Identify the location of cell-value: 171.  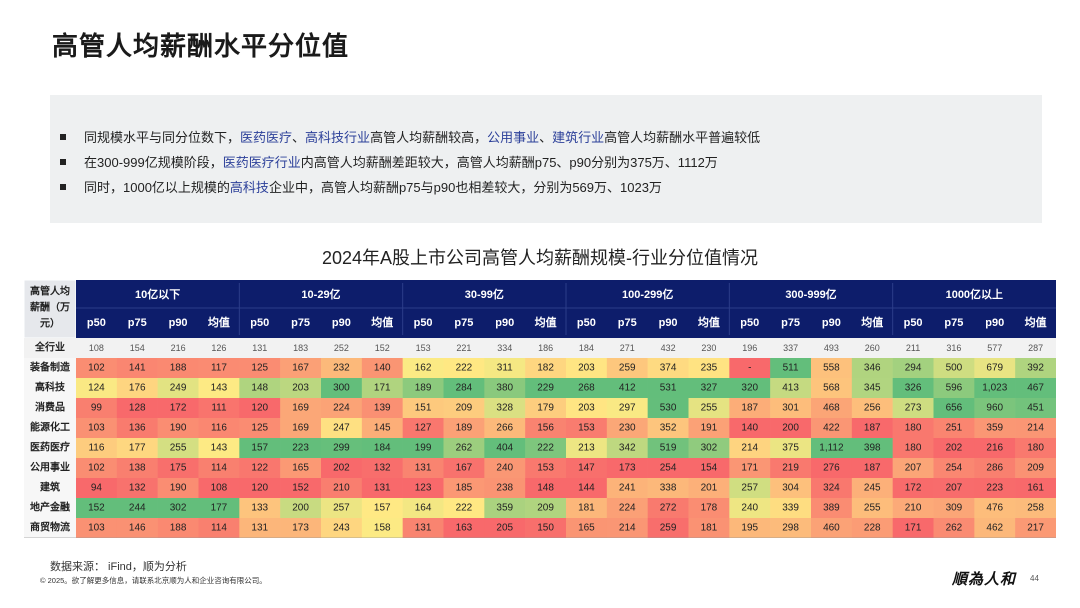
(749, 468).